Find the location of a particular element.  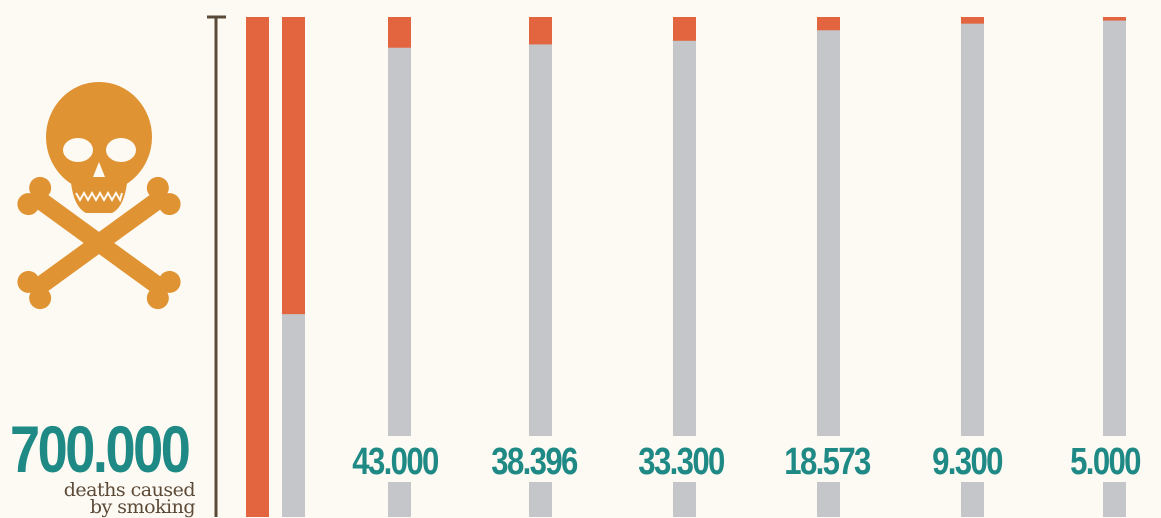

value-label-2: 43.000 is located at coordinates (395, 462).